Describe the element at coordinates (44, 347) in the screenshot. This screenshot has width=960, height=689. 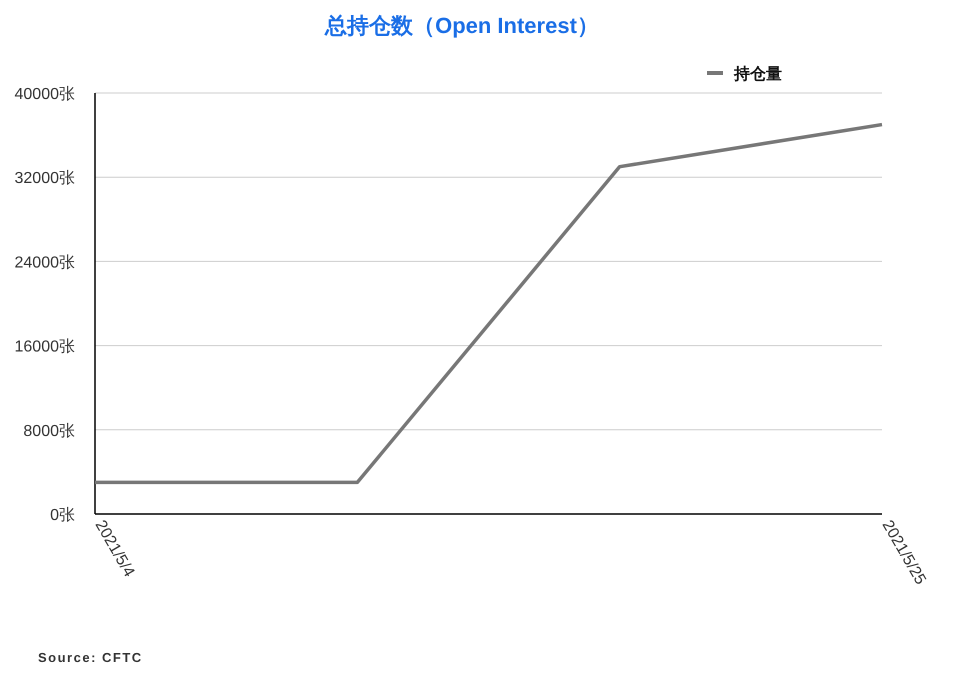
I see `y-tick-label: 16000张` at that location.